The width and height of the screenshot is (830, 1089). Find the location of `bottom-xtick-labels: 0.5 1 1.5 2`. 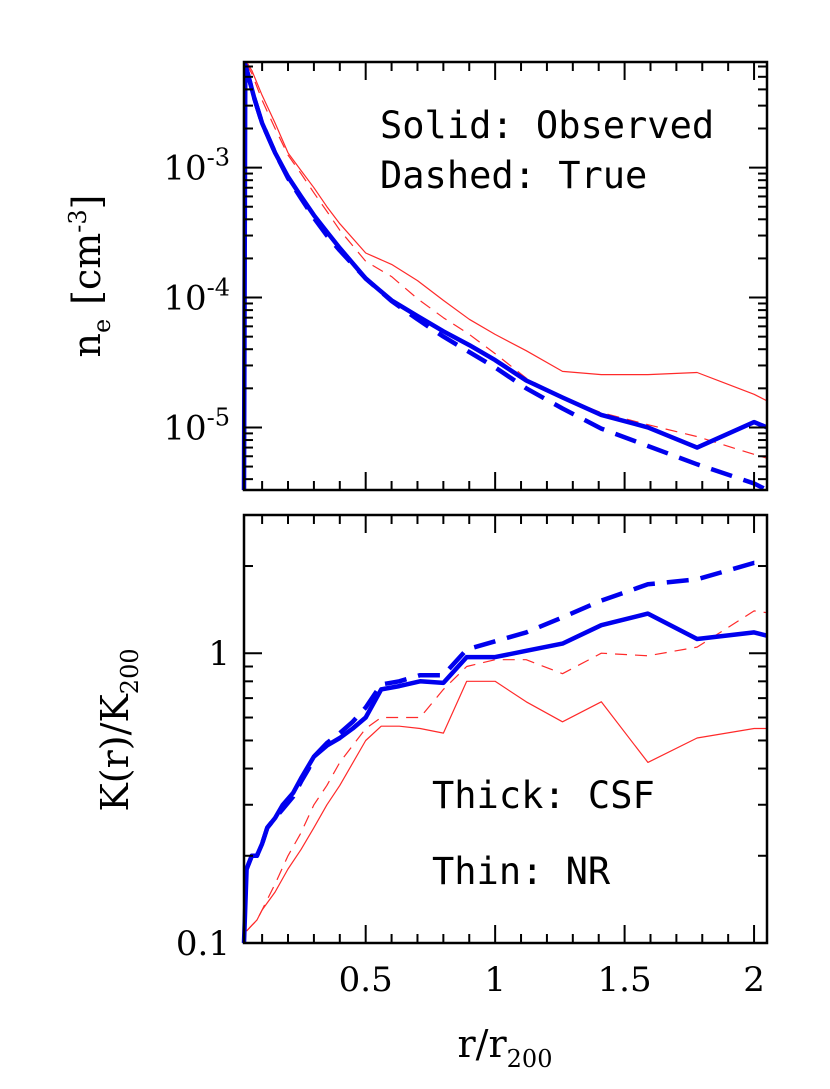

bottom-xtick-labels: 0.5 1 1.5 2 is located at coordinates (552, 980).